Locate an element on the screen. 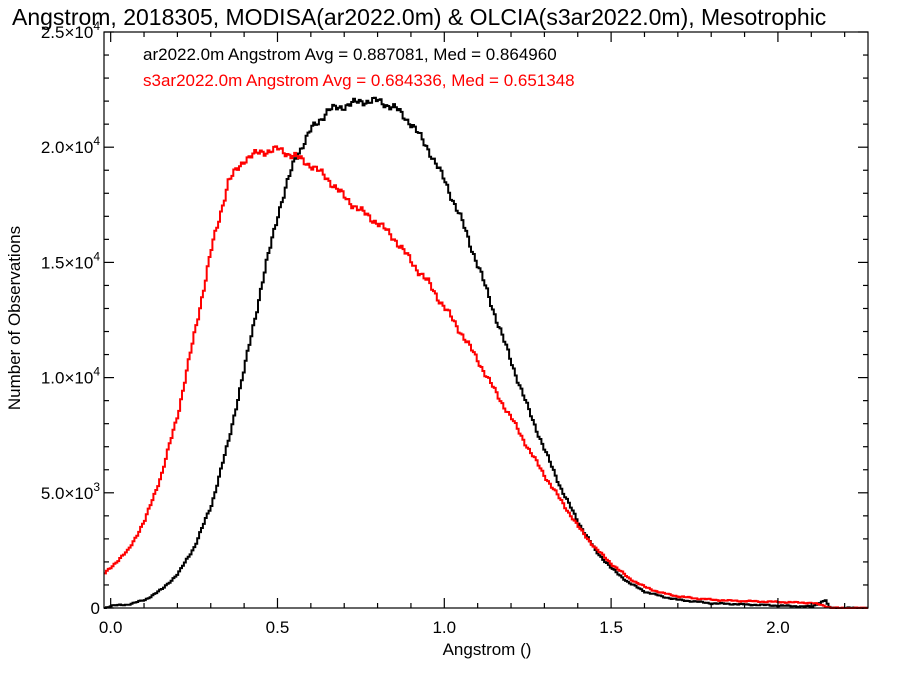 The width and height of the screenshot is (900, 675). x-tick-label: 0.0 is located at coordinates (111, 627).